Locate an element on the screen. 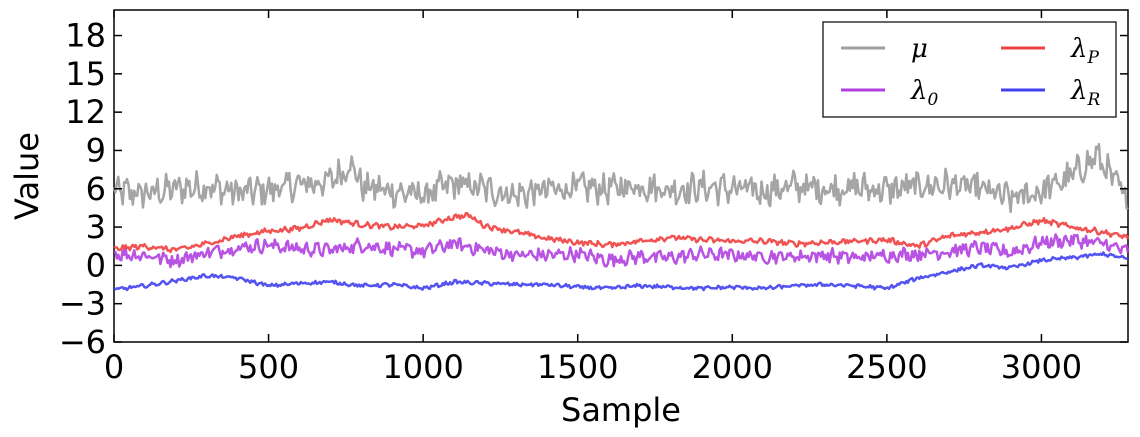 The height and width of the screenshot is (437, 1140). y-tick-label: 6 is located at coordinates (96, 189).